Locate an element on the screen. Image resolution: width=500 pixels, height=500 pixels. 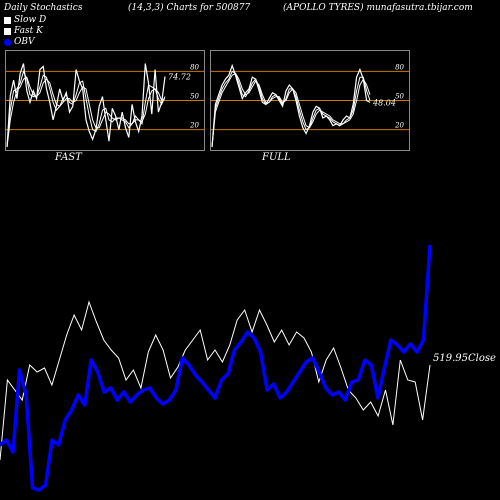
full-stochastic-panel: 20 50 80 48.04 is located at coordinates (310, 100).